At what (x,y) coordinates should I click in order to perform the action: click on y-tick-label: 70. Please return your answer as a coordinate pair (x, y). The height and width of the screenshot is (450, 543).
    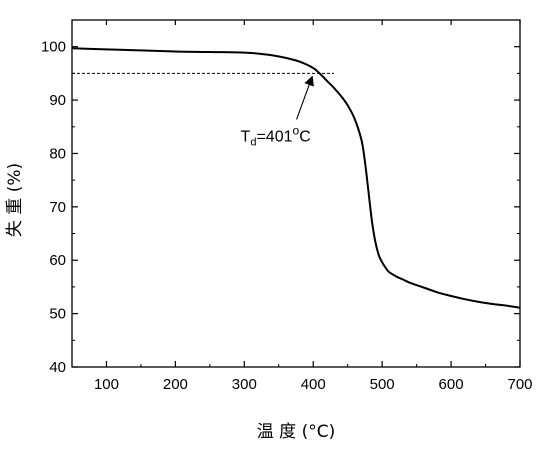
    Looking at the image, I should click on (57, 207).